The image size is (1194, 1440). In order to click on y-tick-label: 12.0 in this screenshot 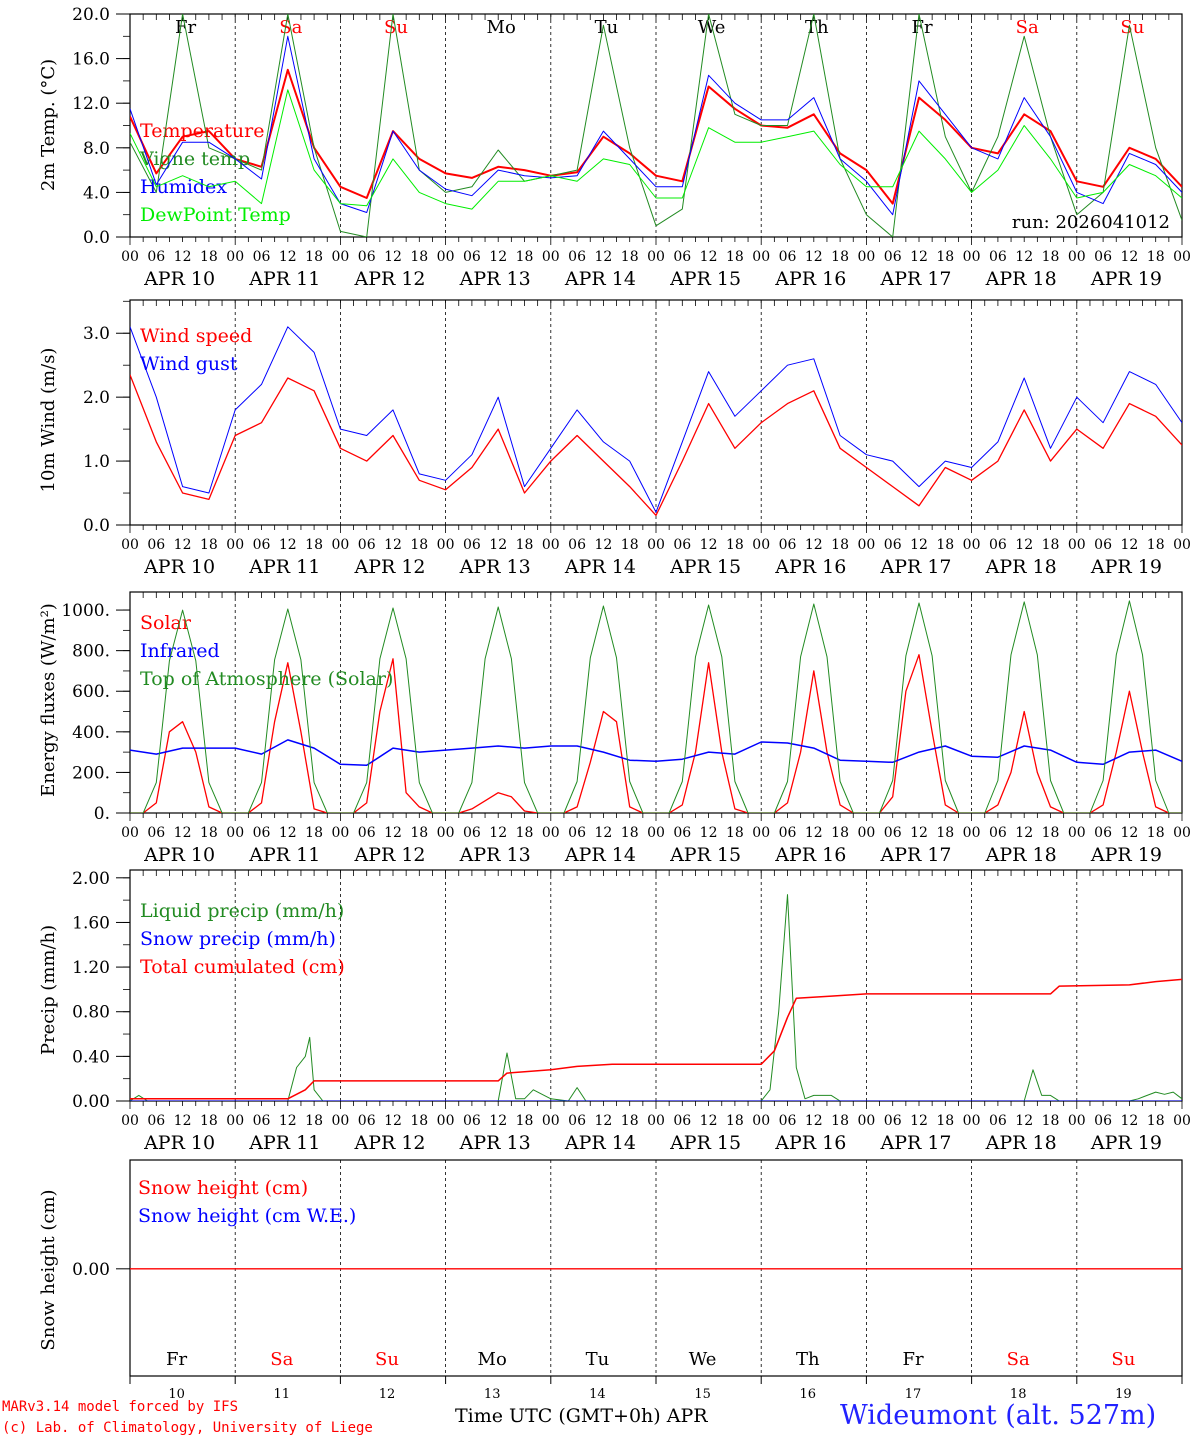, I will do `click(91, 104)`.